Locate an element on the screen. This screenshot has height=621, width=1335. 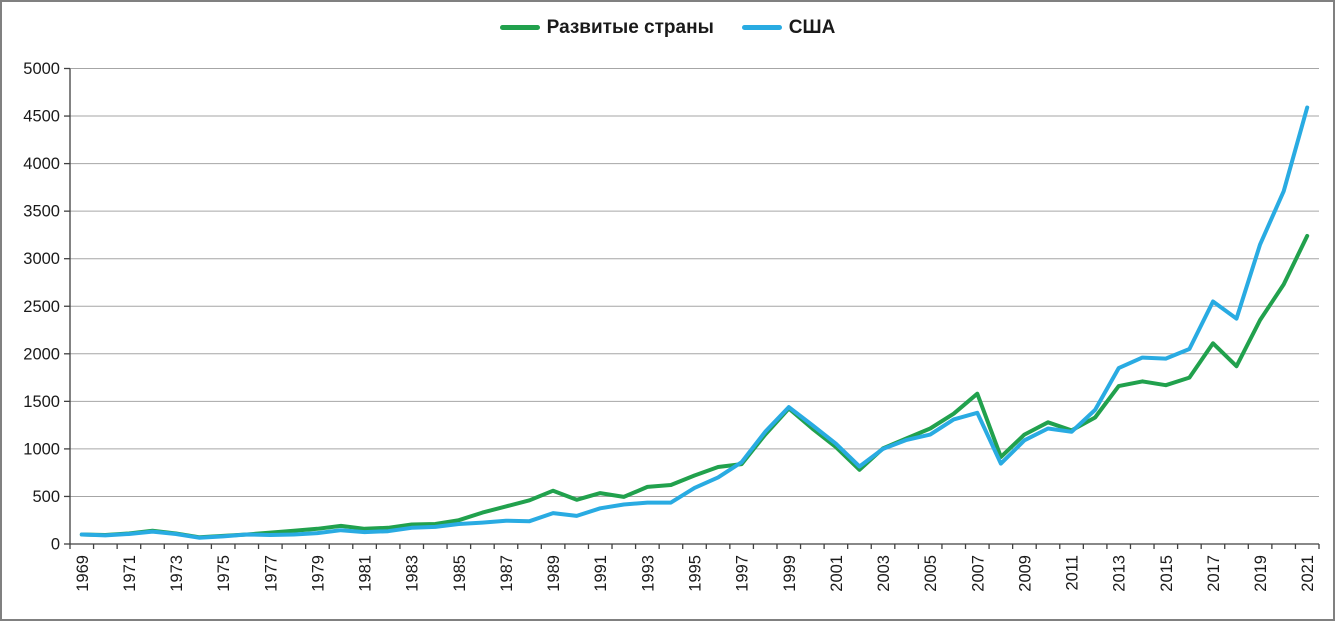
x-axis-tick-label: 1985 is located at coordinates (460, 573).